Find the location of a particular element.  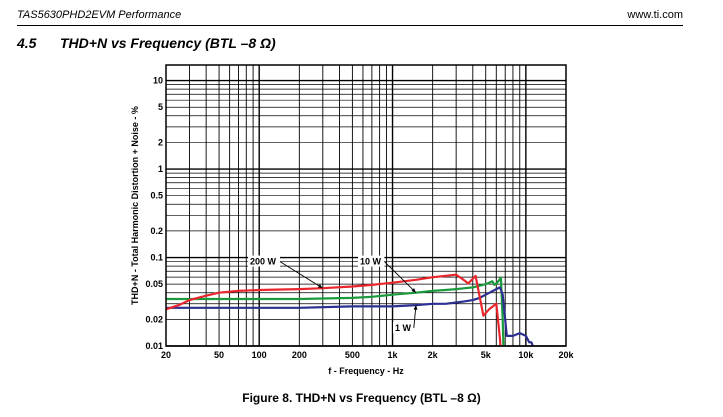

x-axis-label: f - Frequency - Hz is located at coordinates (366, 371).